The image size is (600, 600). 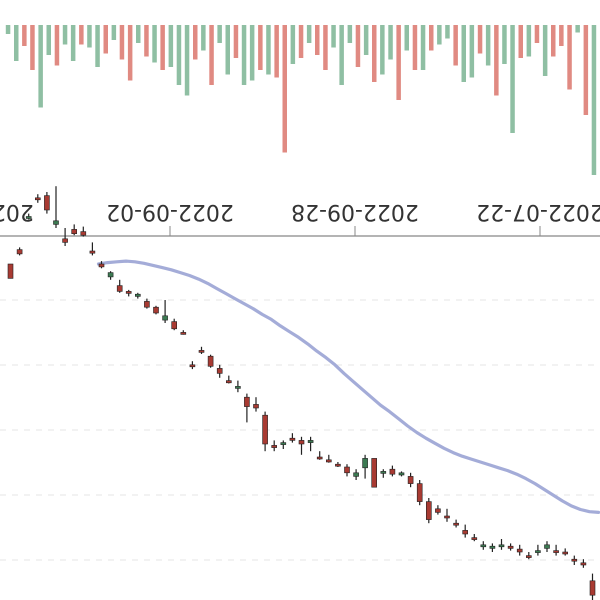 What do you see at coordinates (355, 211) in the screenshot?
I see `x-tick-label: 2022-09-28` at bounding box center [355, 211].